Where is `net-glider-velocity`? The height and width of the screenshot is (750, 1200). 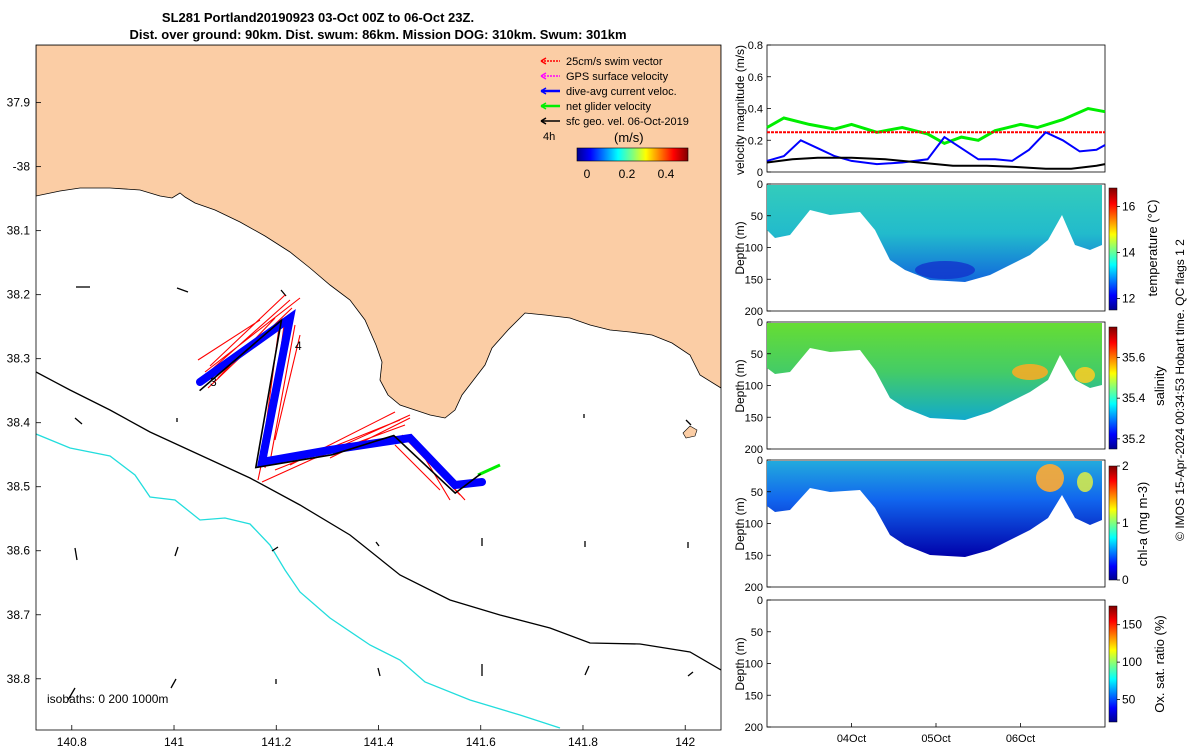
net-glider-velocity is located at coordinates (489, 470).